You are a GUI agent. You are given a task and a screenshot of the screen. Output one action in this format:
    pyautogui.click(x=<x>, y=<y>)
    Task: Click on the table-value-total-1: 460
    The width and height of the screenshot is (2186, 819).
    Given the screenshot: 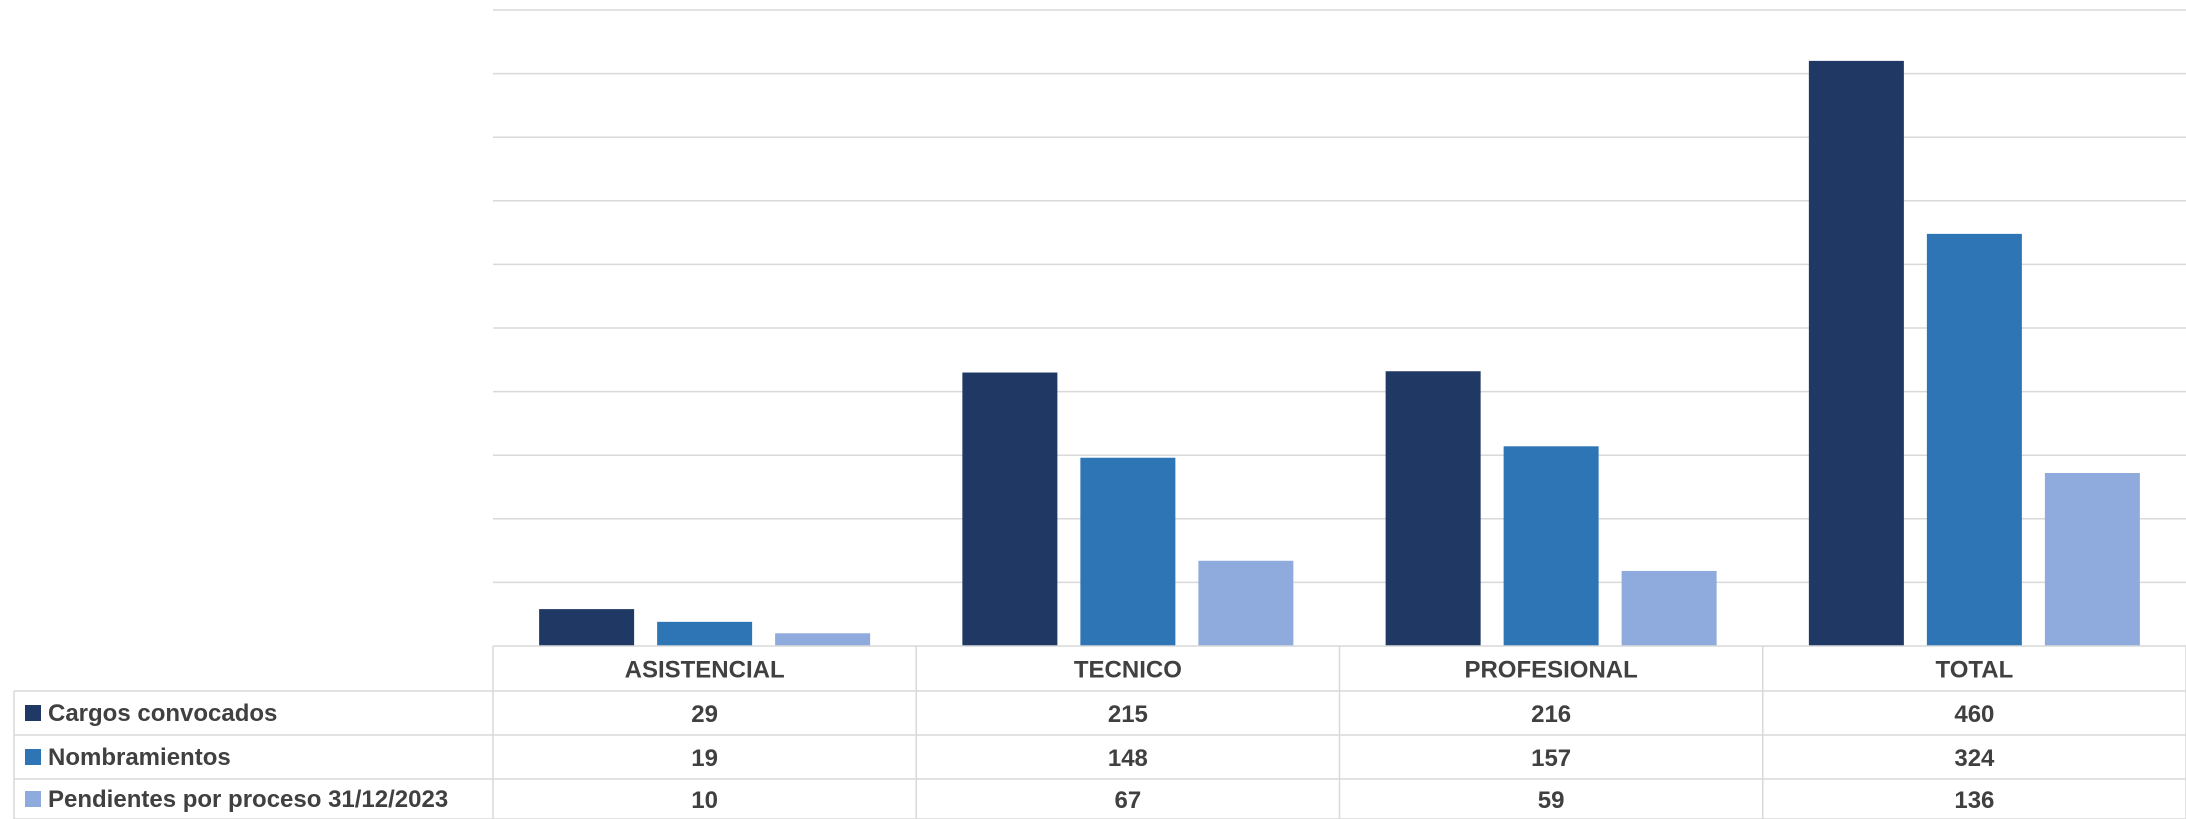 What is the action you would take?
    pyautogui.click(x=1974, y=714)
    